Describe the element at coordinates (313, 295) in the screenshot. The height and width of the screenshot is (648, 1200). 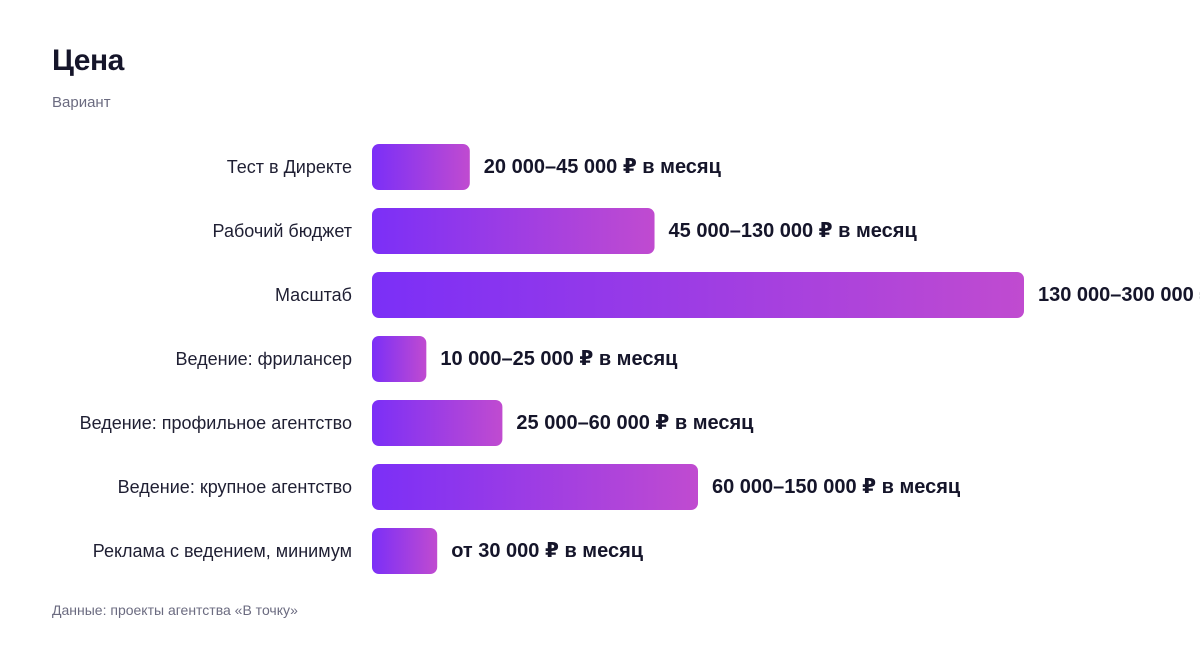
I see `category-label: Масштаб` at that location.